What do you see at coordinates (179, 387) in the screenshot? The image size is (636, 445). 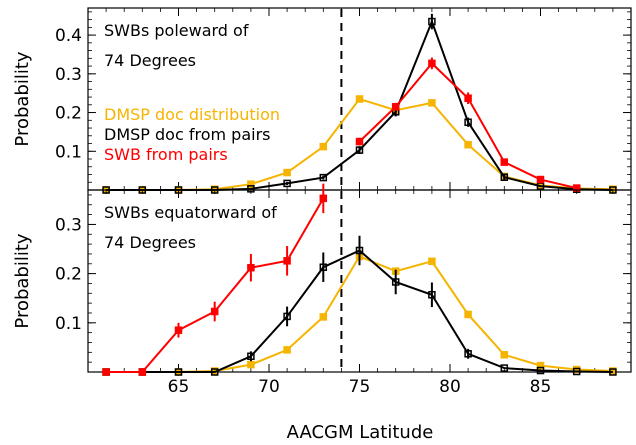 I see `x-tick-label: 65` at bounding box center [179, 387].